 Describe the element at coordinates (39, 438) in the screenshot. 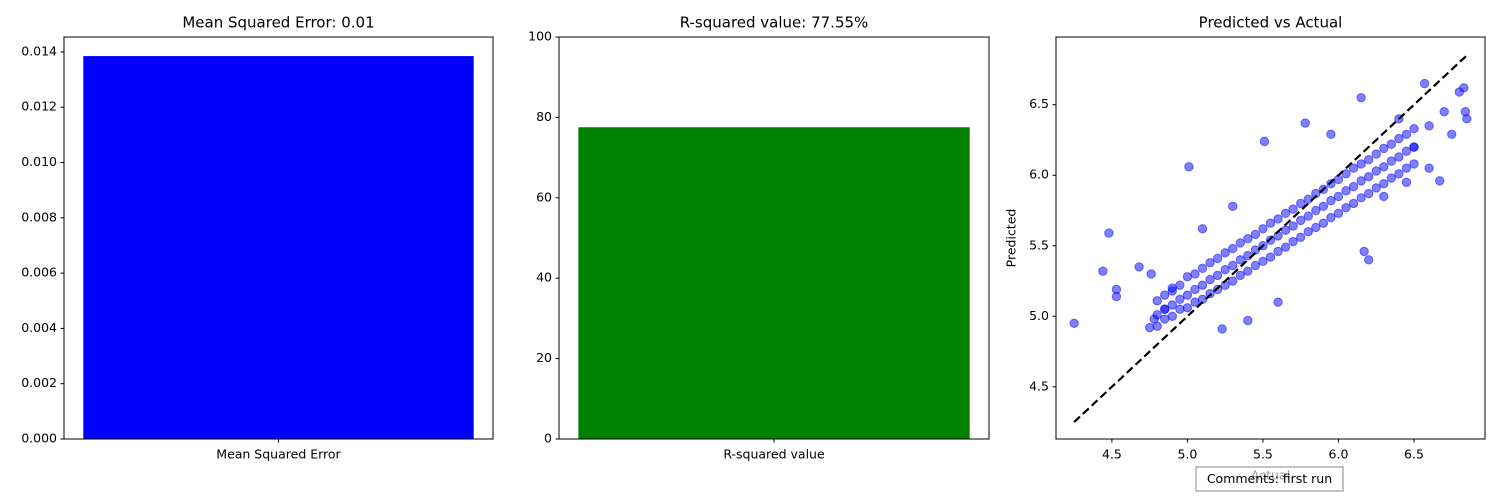

I see `y-tick-label: 0.000` at that location.